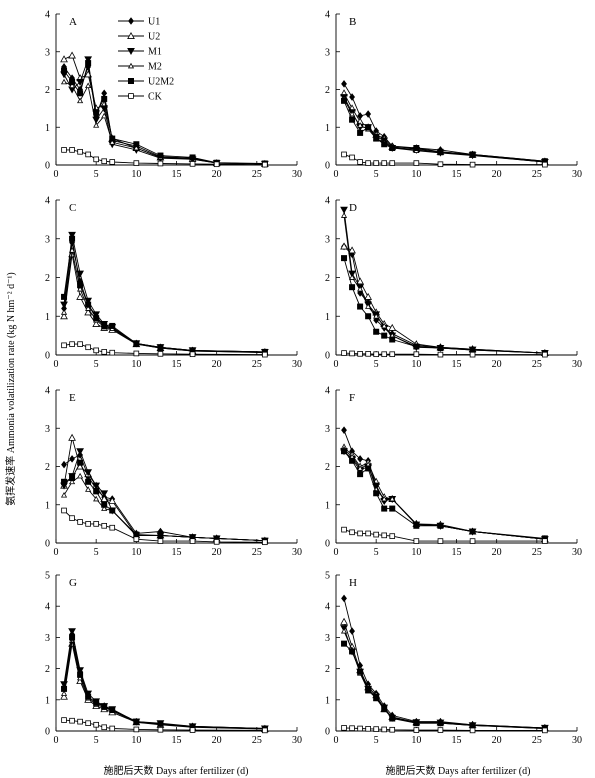 This screenshot has height=778, width=595. What do you see at coordinates (131, 65) in the screenshot?
I see `legend-marker-m2` at bounding box center [131, 65].